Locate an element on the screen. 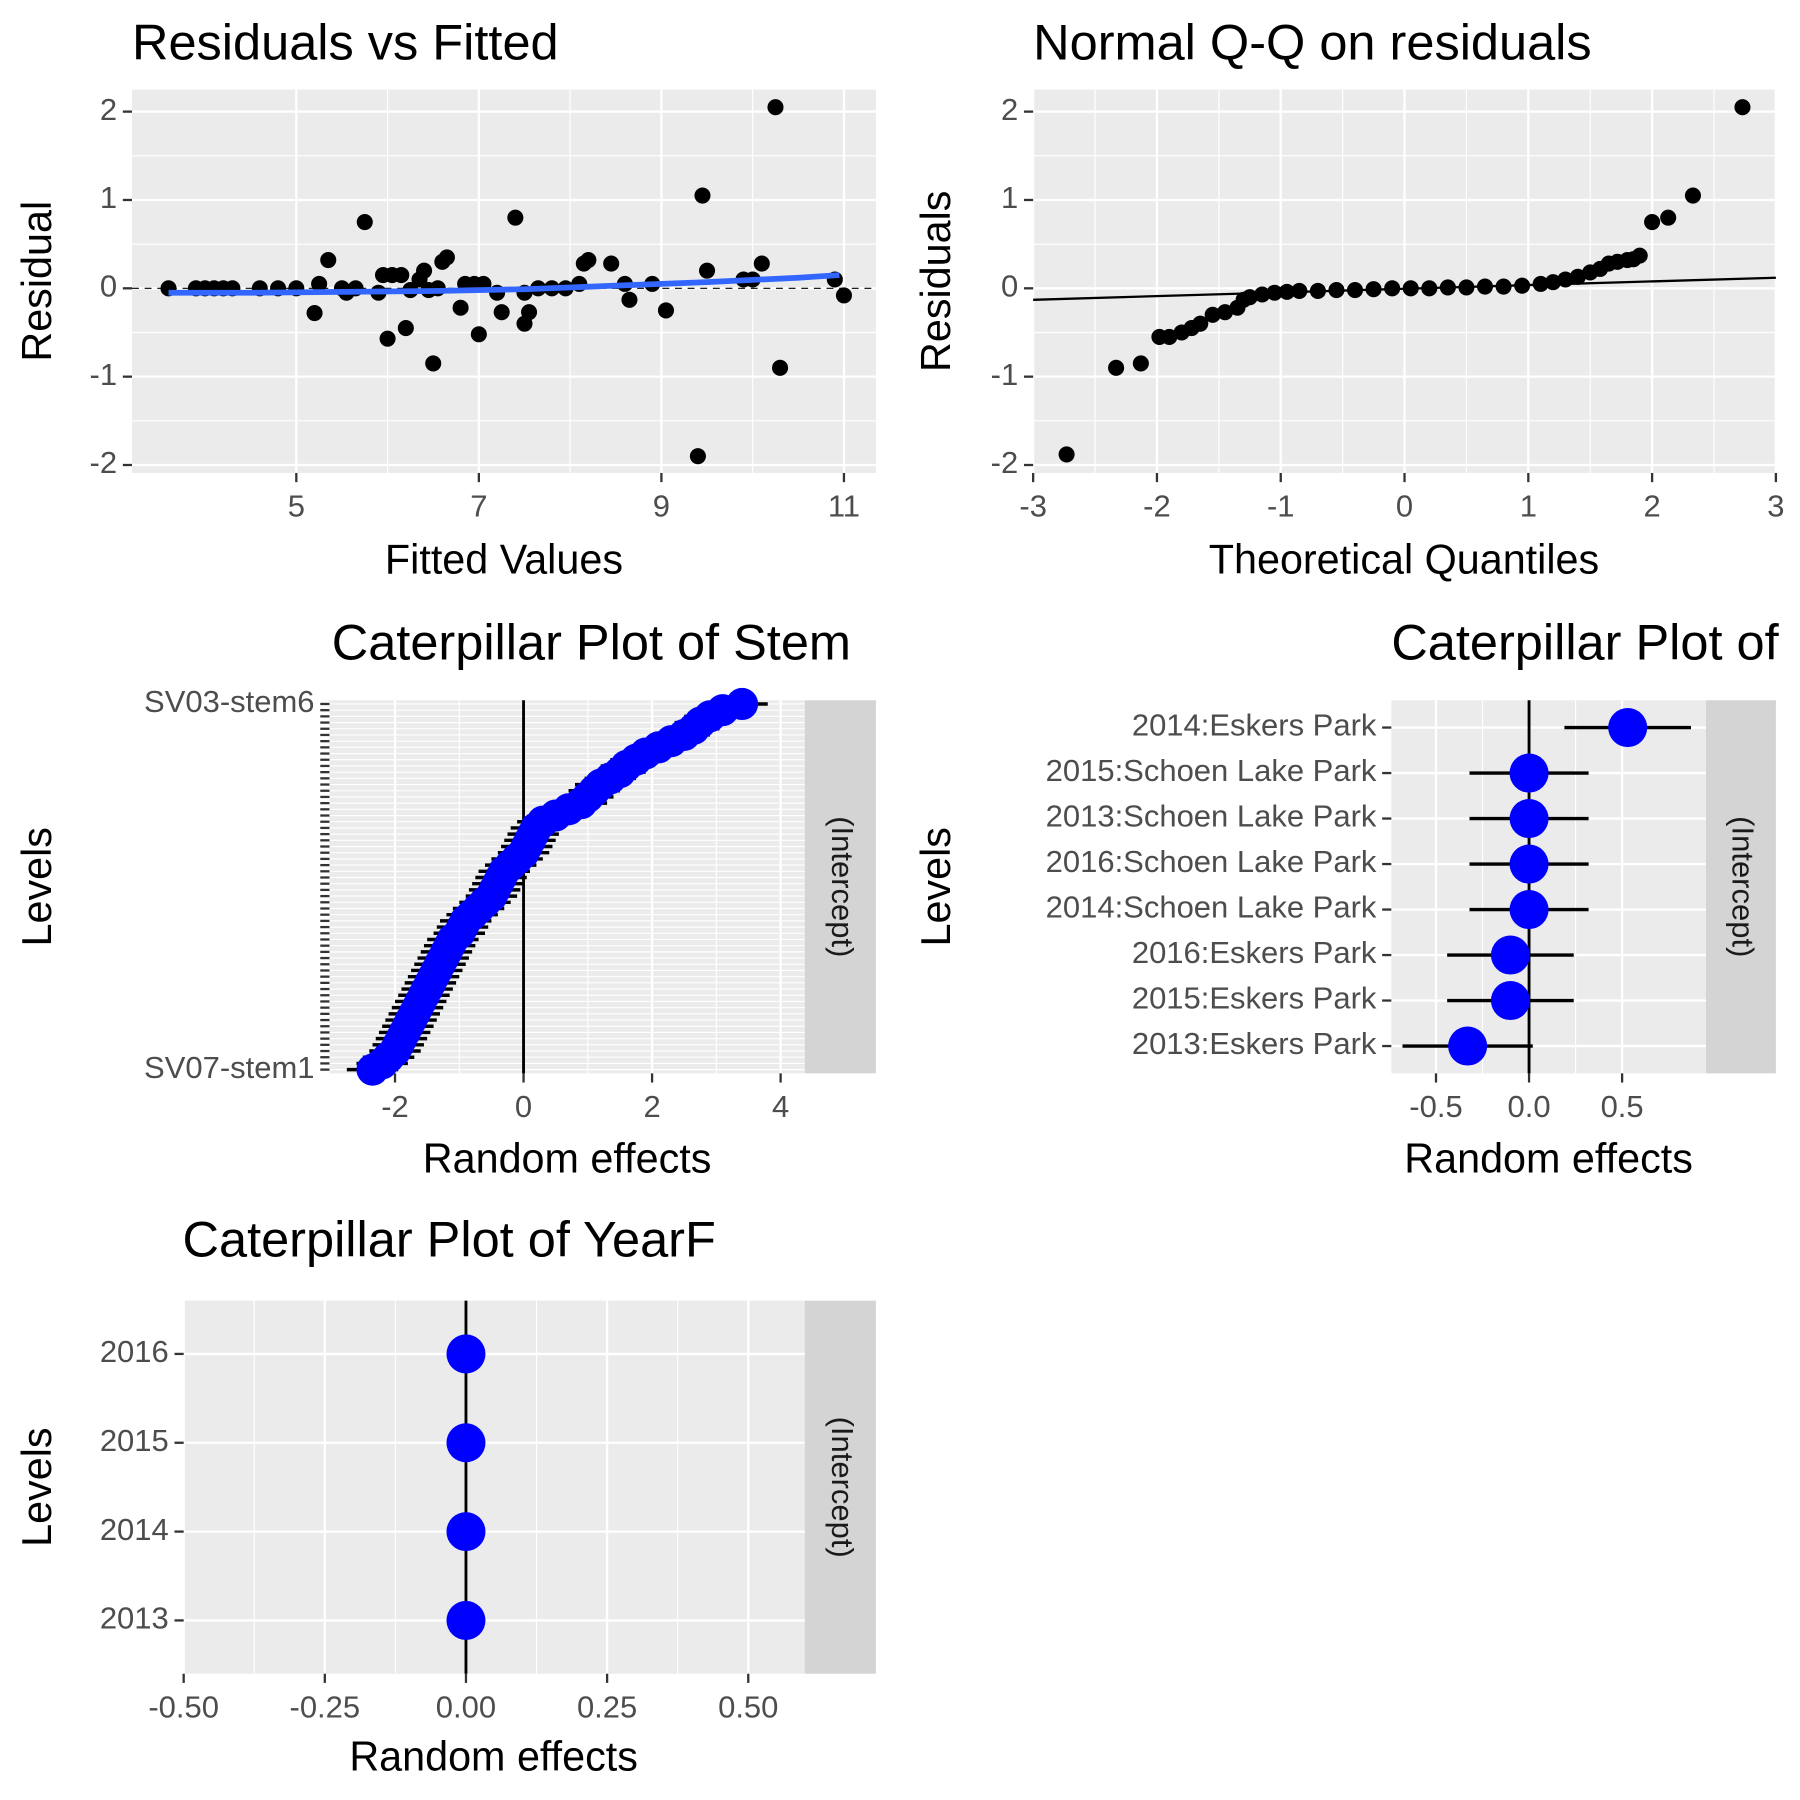 This screenshot has height=1800, width=1800. y-tick-label: 2014:Schoen Lake Park is located at coordinates (1211, 907).